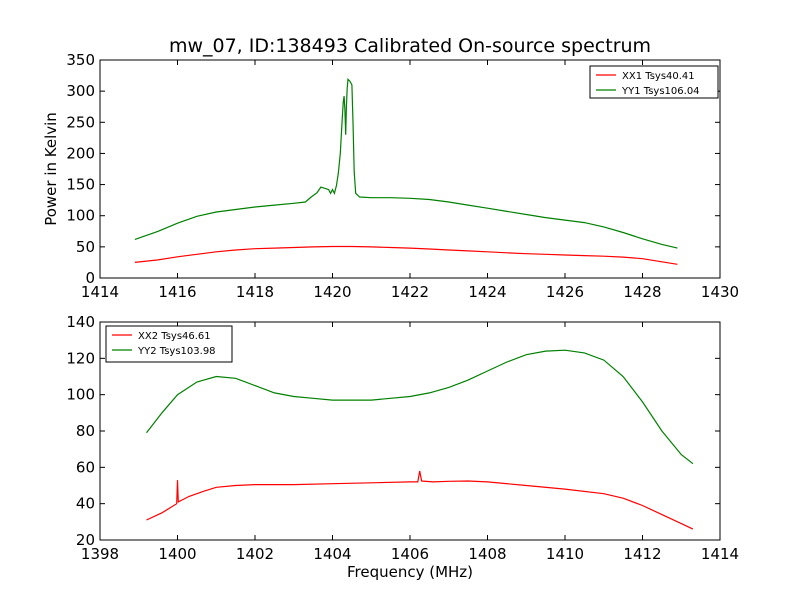 This screenshot has height=600, width=800. I want to click on x-tick-label: 1398, so click(100, 554).